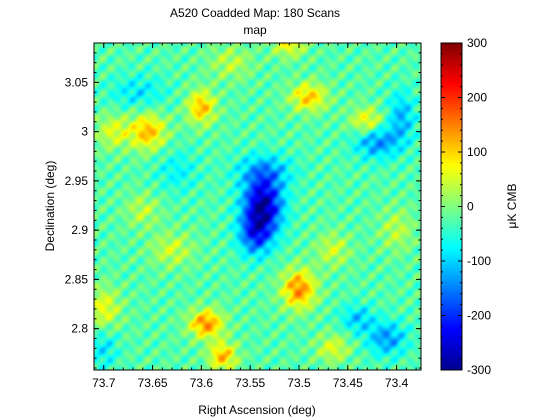  What do you see at coordinates (477, 43) in the screenshot?
I see `colorbar-tick-label: 300` at bounding box center [477, 43].